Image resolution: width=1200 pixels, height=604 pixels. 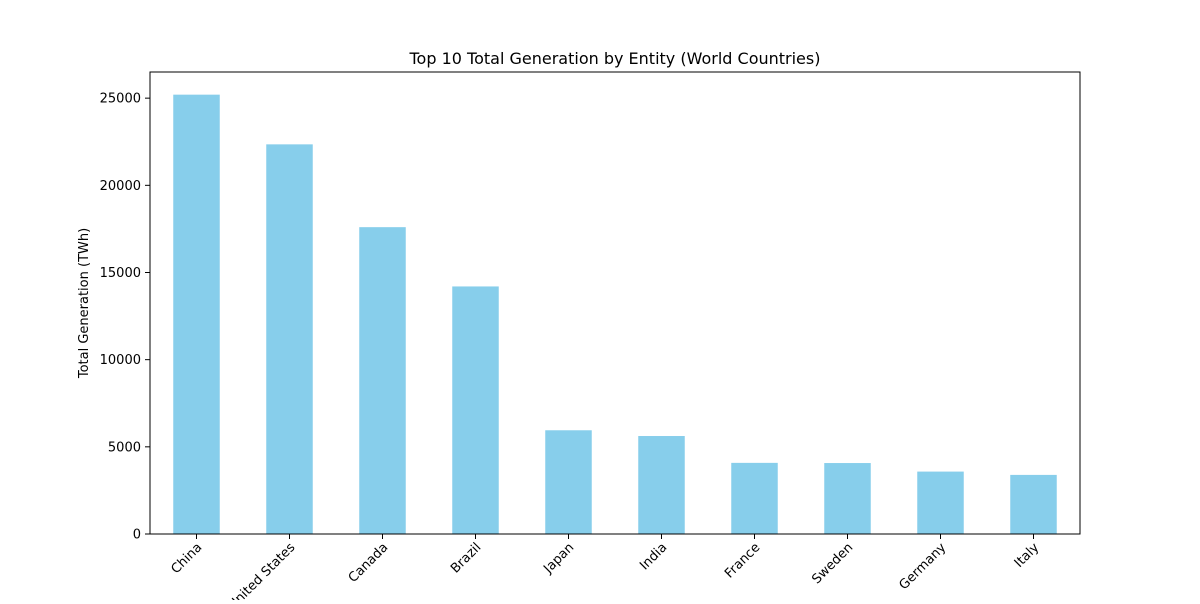 I want to click on bar-france, so click(x=754, y=498).